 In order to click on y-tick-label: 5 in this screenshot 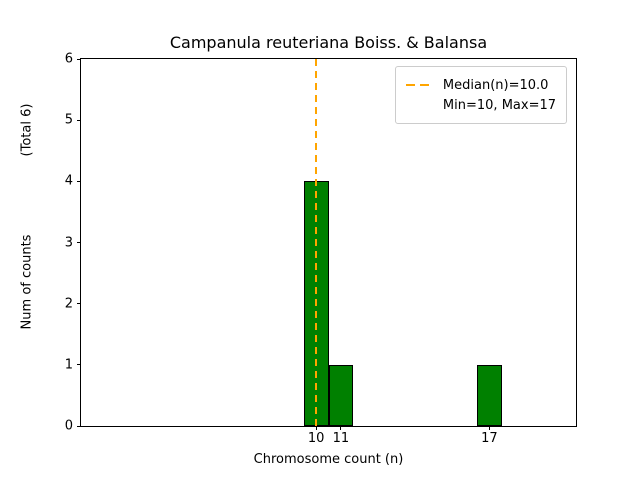, I will do `click(68, 120)`.